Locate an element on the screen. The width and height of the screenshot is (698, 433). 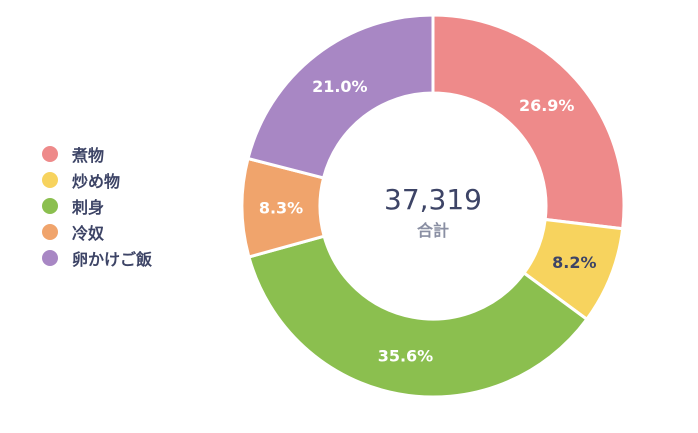
legend-item: 刺身 is located at coordinates (97, 206).